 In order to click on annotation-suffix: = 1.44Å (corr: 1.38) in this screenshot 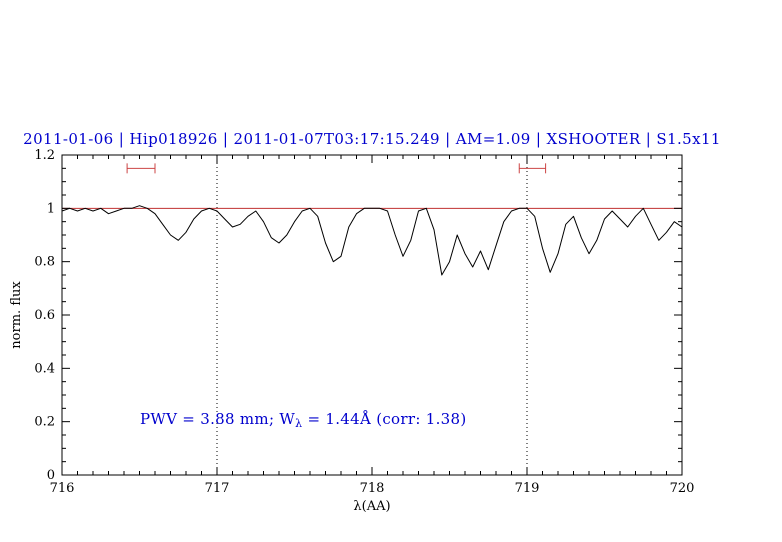, I will do `click(384, 419)`.